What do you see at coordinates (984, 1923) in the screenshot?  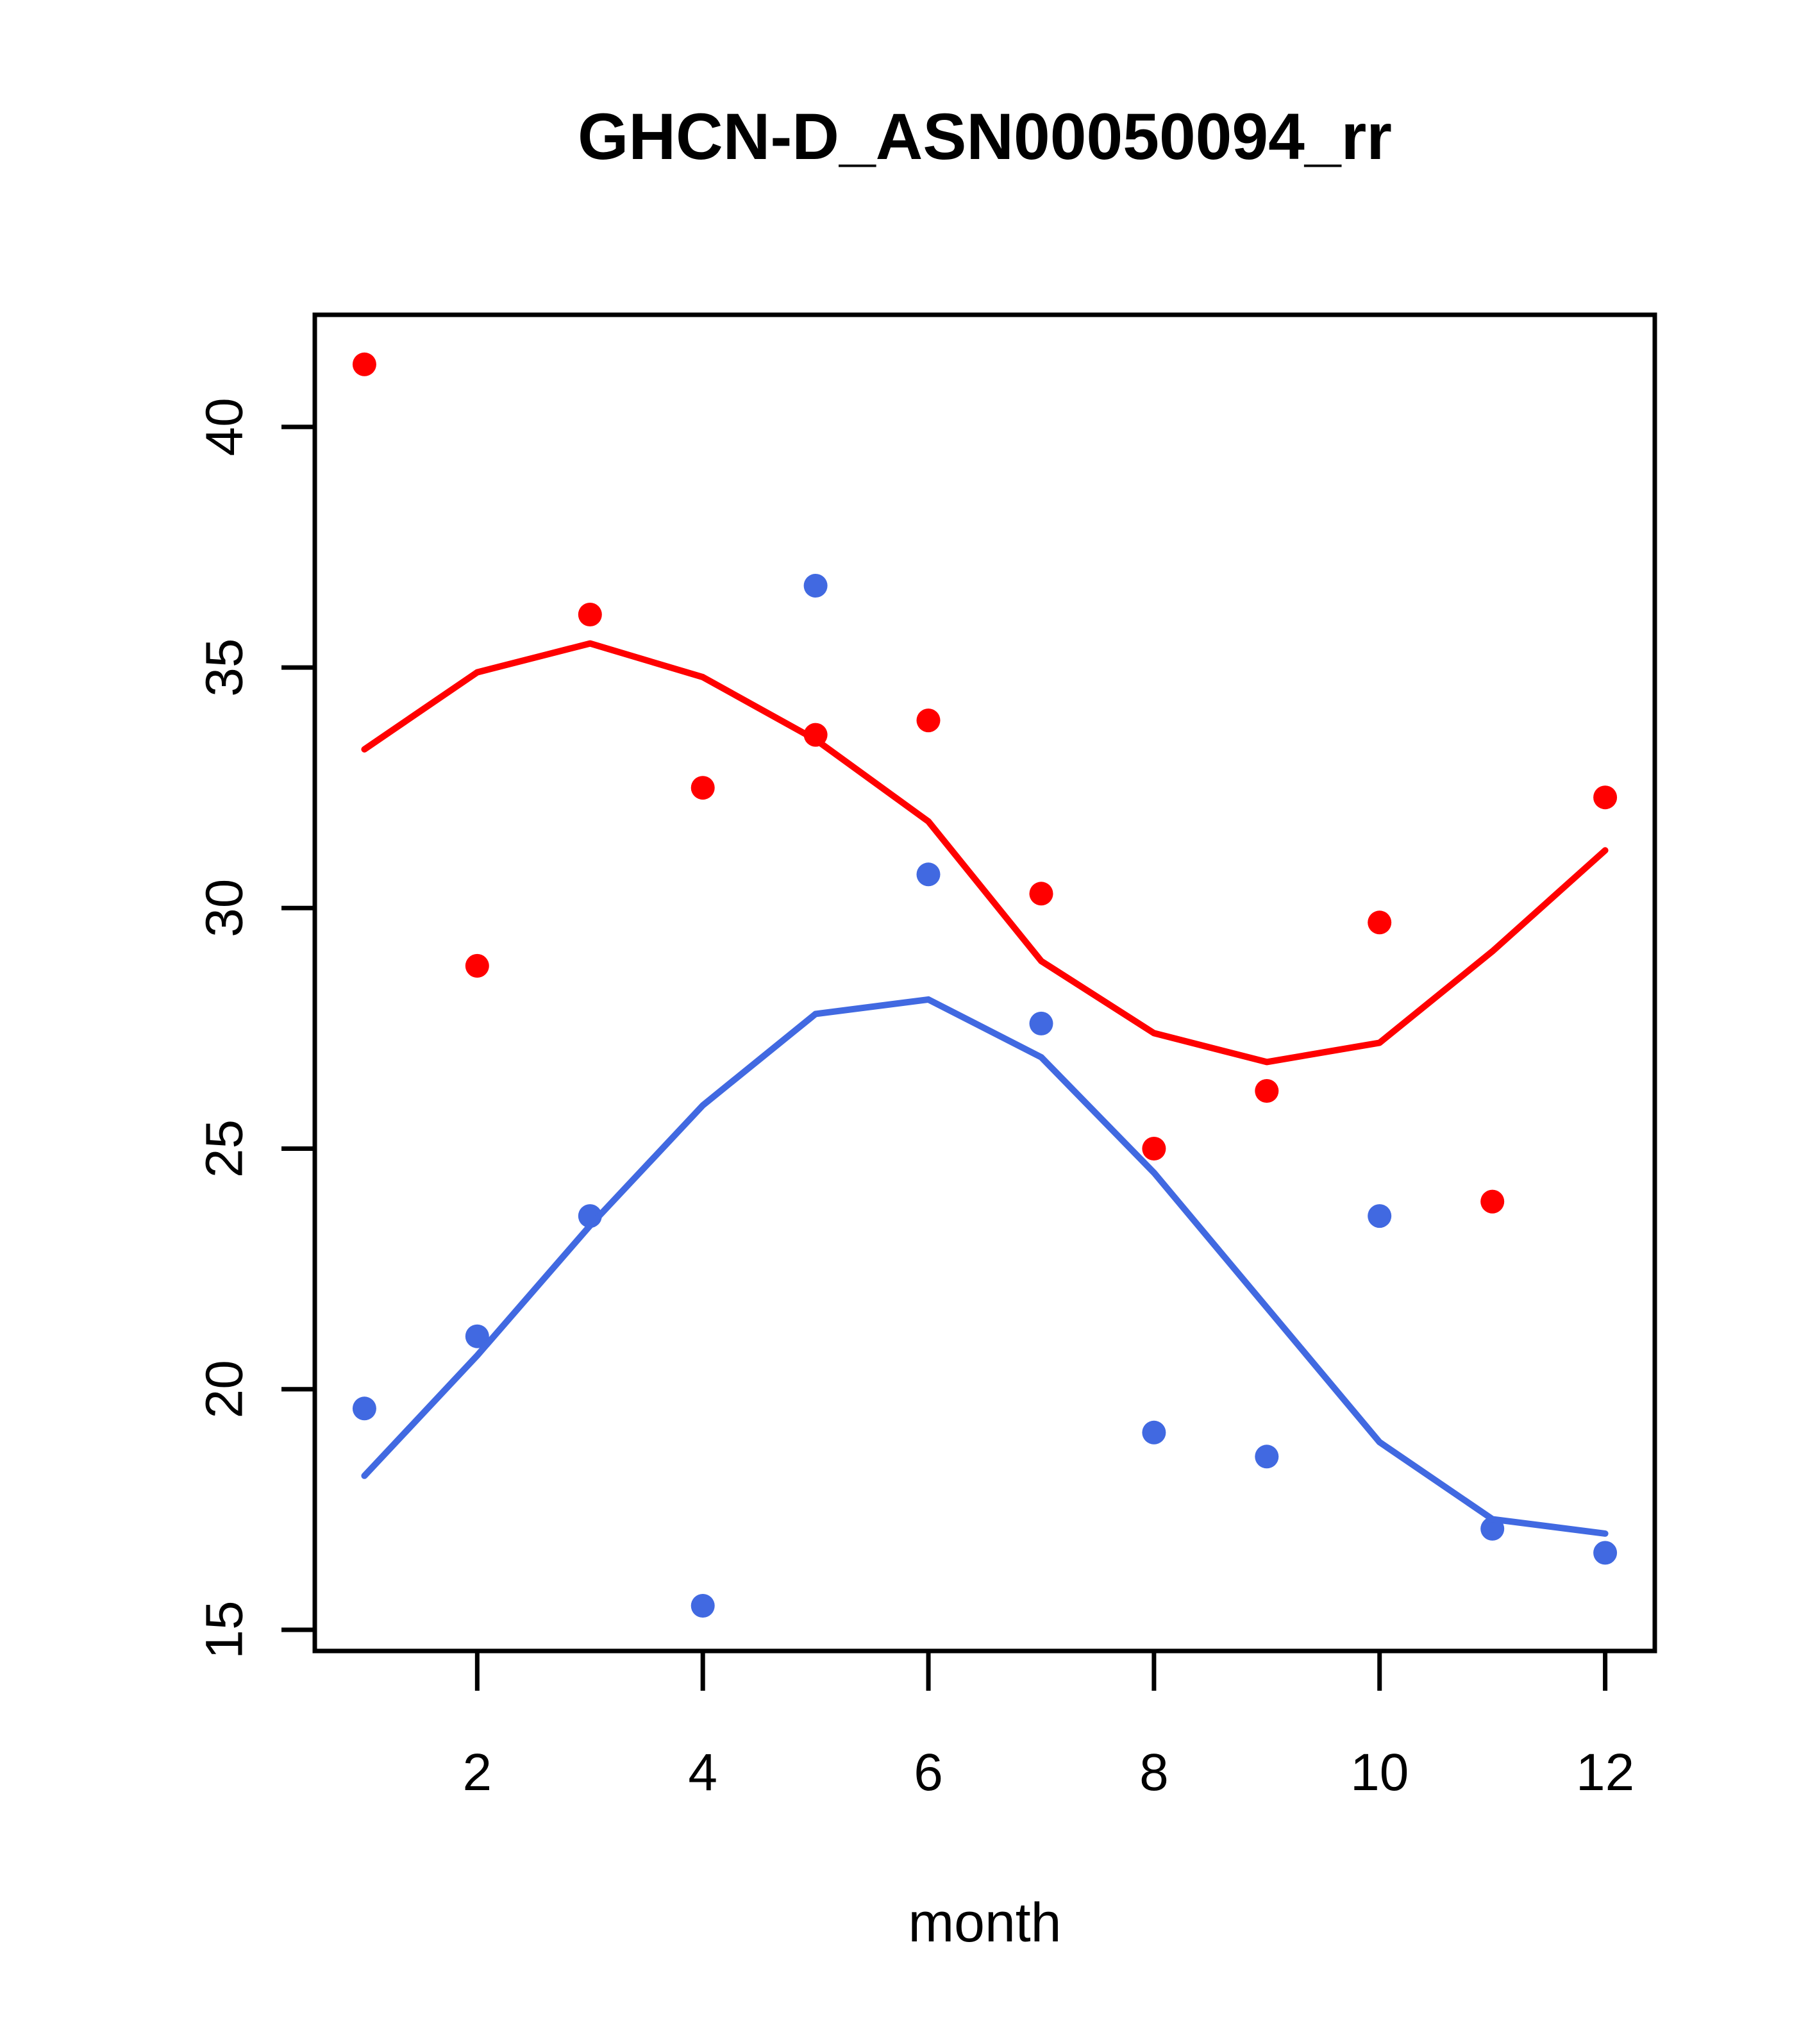 I see `x-axis-label: month` at bounding box center [984, 1923].